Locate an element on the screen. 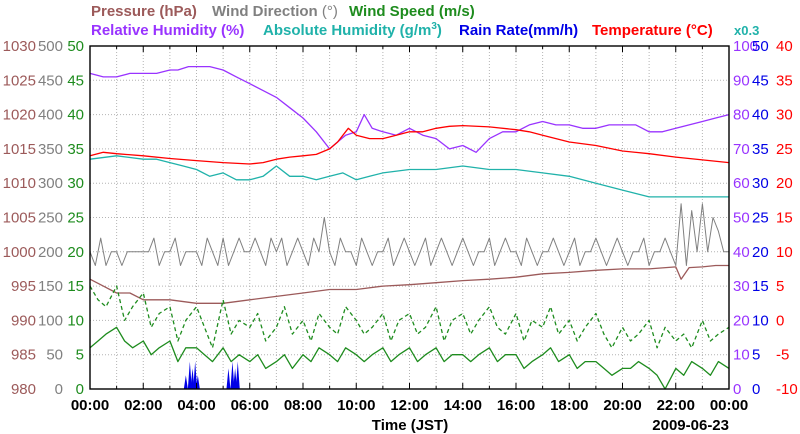 This screenshot has width=800, height=434. pressure-tick-label: 1020 is located at coordinates (19, 115).